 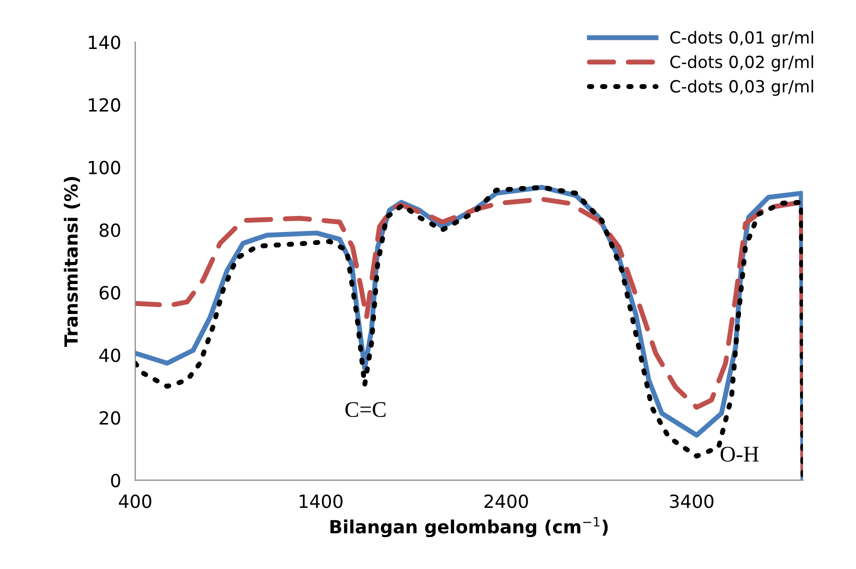 What do you see at coordinates (742, 38) in the screenshot?
I see `legend-label: C-dots 0,01 gr/ml` at bounding box center [742, 38].